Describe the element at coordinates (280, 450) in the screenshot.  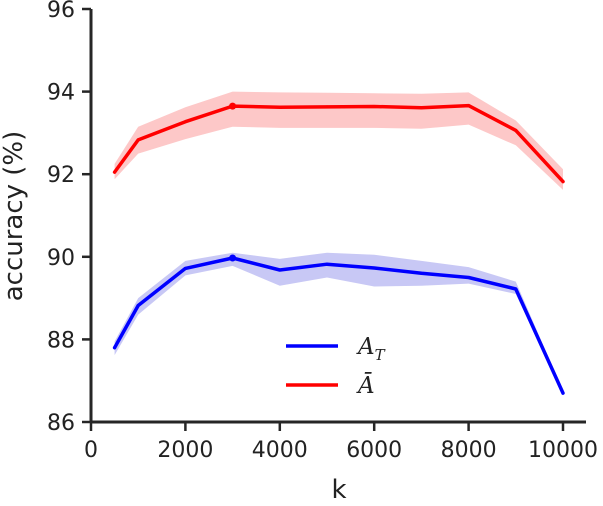
I see `x-tick-label: 4000` at that location.